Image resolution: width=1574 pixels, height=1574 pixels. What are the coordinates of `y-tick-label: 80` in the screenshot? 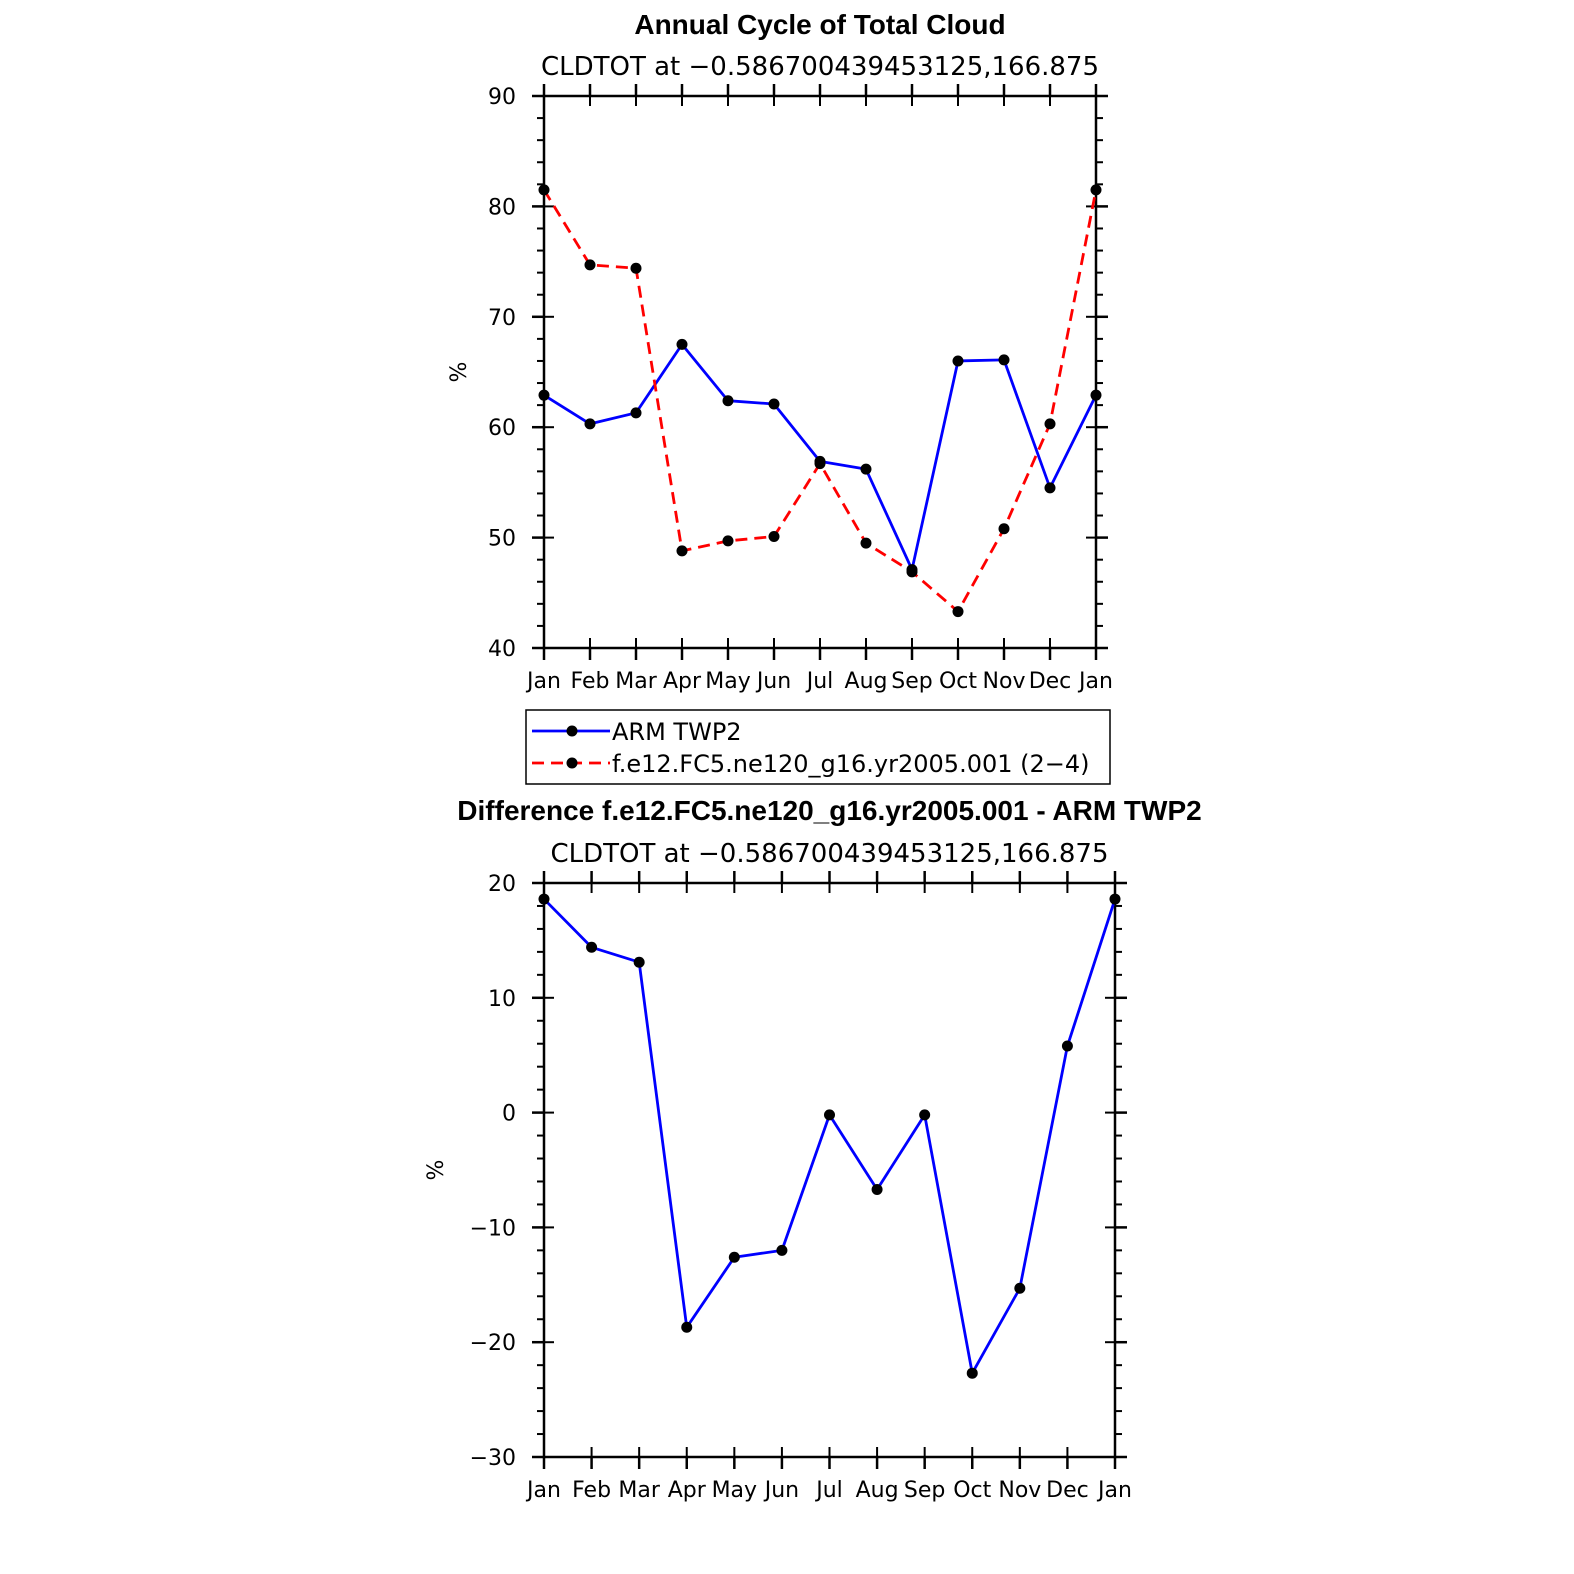 It's located at (502, 207).